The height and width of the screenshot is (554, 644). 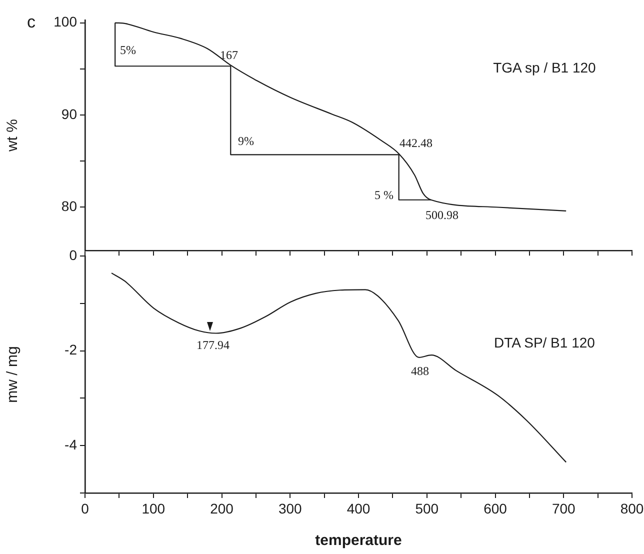 I want to click on x-tick-label: 500, so click(x=427, y=508).